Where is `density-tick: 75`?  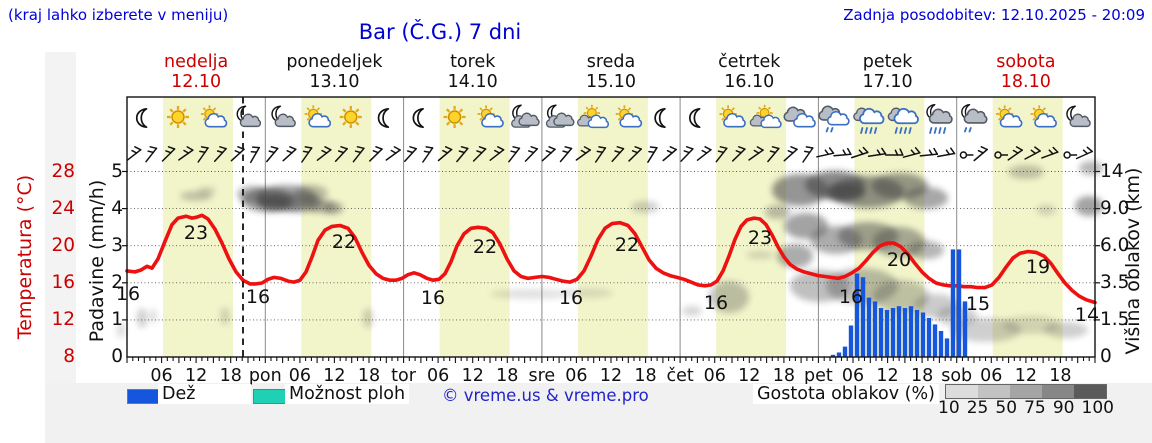 density-tick: 75 is located at coordinates (1035, 408).